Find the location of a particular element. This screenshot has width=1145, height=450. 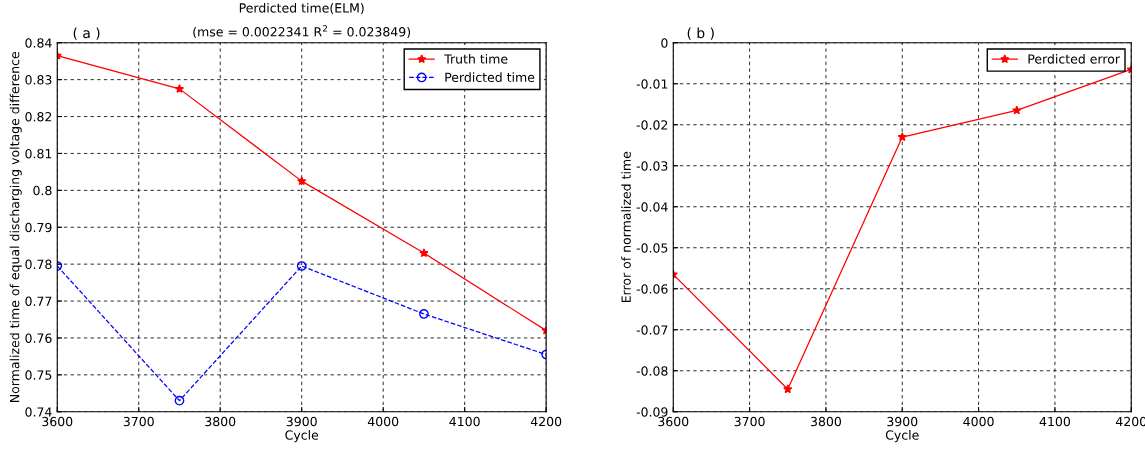

chart-title: Perdicted time(ELM) is located at coordinates (301, 8).